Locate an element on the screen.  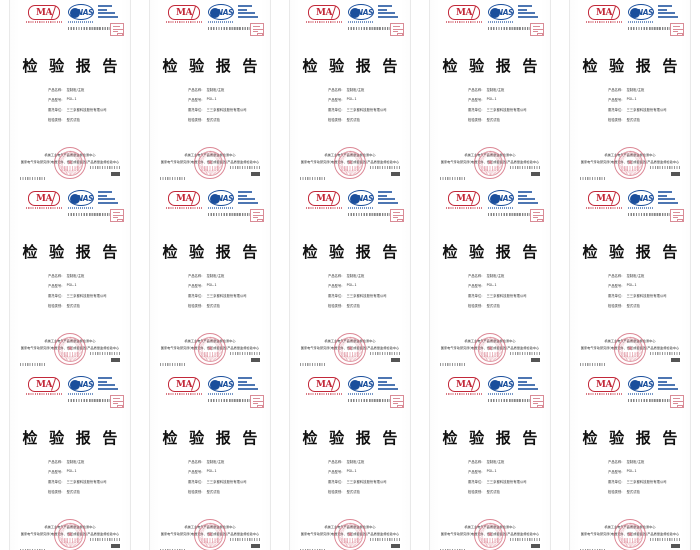
page-footer-marks is located at coordinates (350, 366).